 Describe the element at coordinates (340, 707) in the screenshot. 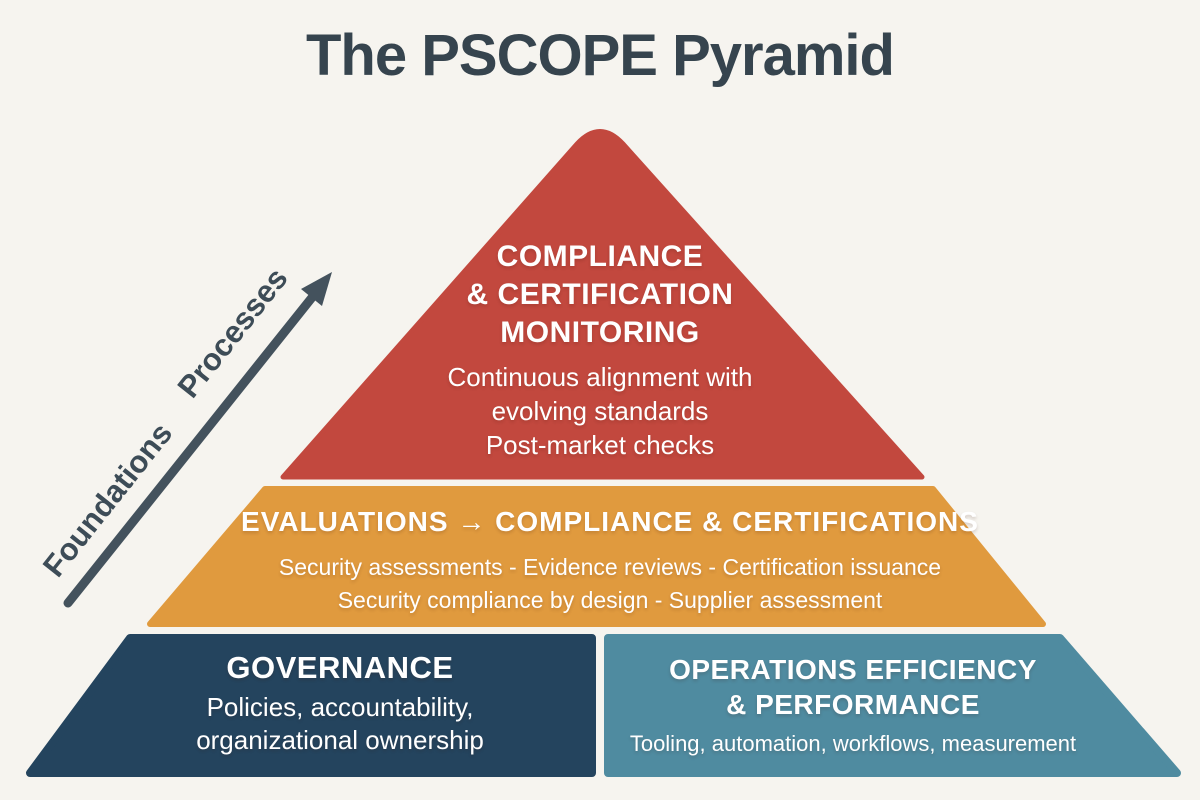

I see `body-line: Policies, accountability,` at that location.